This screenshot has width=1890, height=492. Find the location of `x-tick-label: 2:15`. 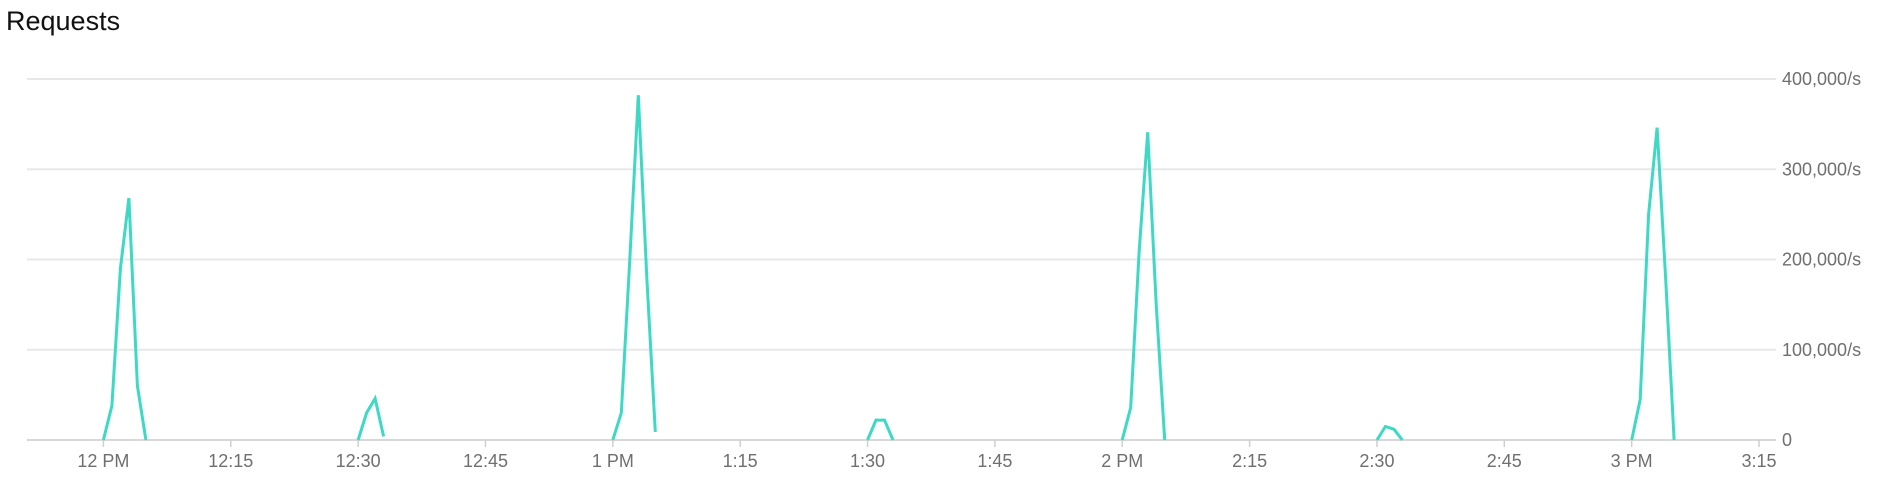

x-tick-label: 2:15 is located at coordinates (1249, 461).